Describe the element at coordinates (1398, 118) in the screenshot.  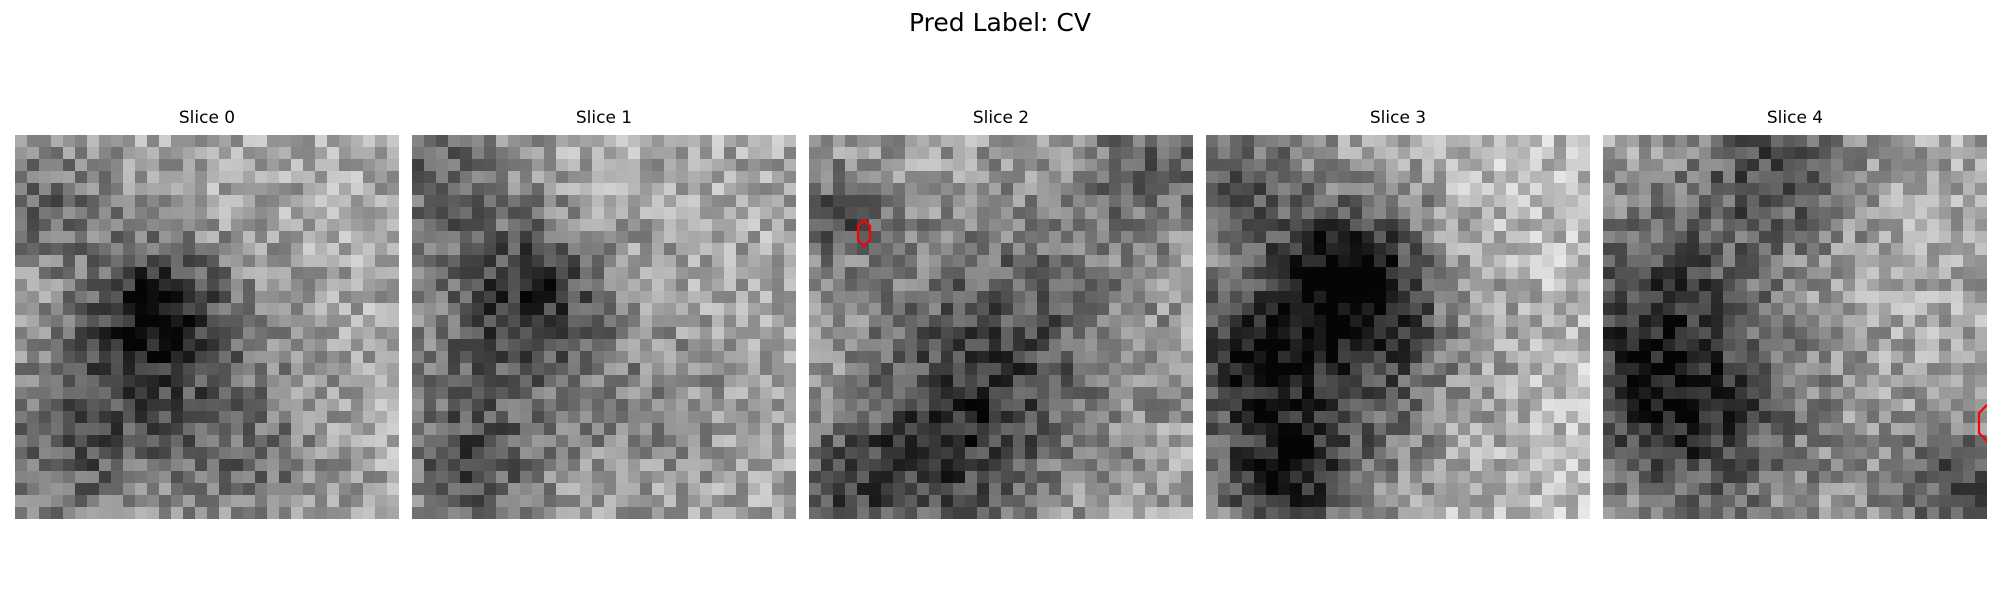
I see `slice-title-3: Slice 3` at that location.